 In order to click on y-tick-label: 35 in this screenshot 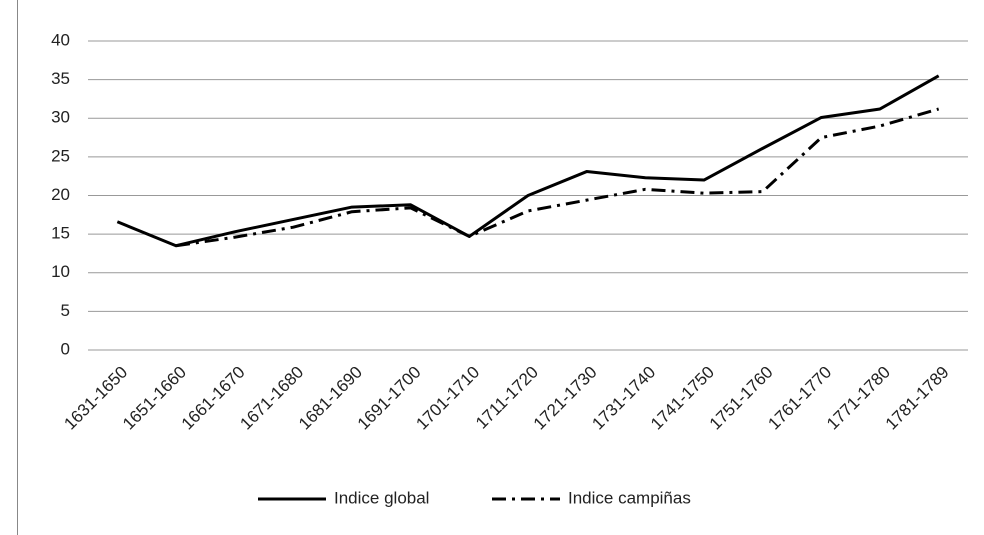, I will do `click(60, 78)`.